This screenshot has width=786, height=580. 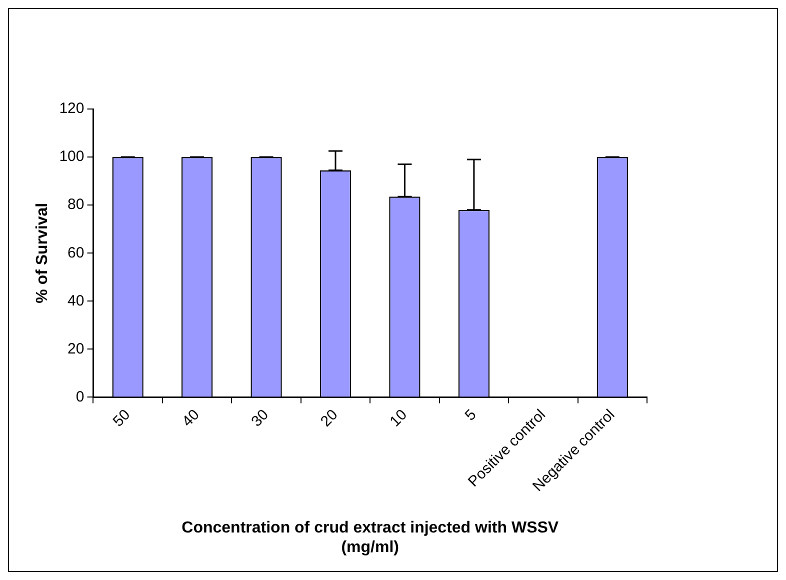 I want to click on x-tick-label: 50, so click(x=122, y=418).